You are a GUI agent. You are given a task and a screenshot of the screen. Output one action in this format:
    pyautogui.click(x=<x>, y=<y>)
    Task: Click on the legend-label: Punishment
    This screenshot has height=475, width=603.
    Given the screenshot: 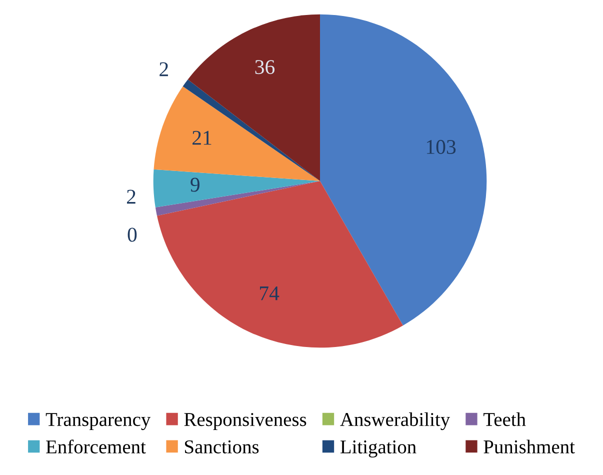 What is the action you would take?
    pyautogui.click(x=529, y=447)
    